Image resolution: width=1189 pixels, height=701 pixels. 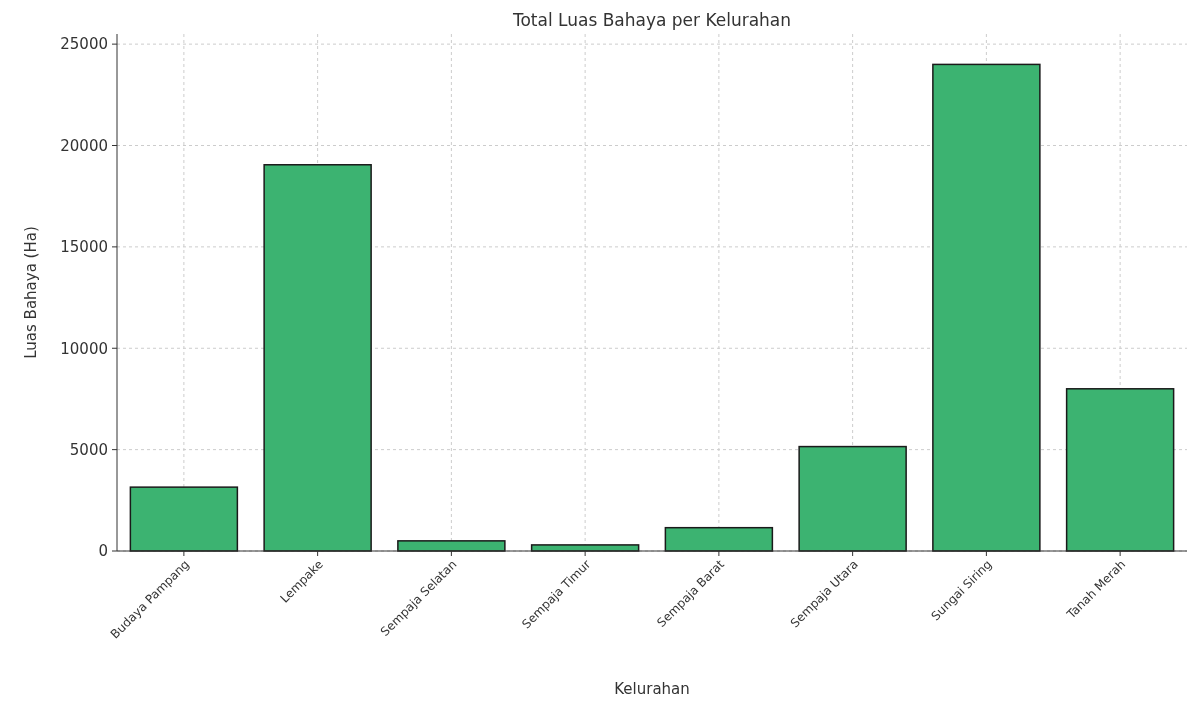 I want to click on x-axis-title: Kelurahan, so click(x=652, y=689).